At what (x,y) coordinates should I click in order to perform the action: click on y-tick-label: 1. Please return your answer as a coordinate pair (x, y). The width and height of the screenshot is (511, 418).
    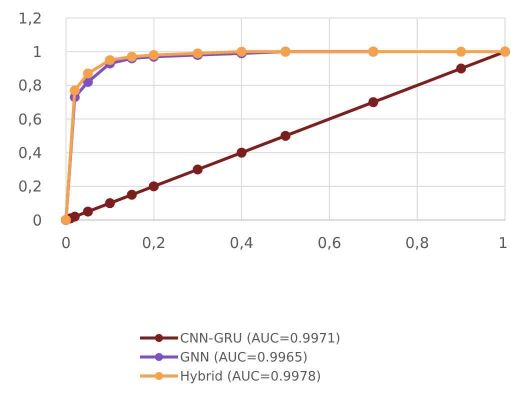
    Looking at the image, I should click on (37, 51).